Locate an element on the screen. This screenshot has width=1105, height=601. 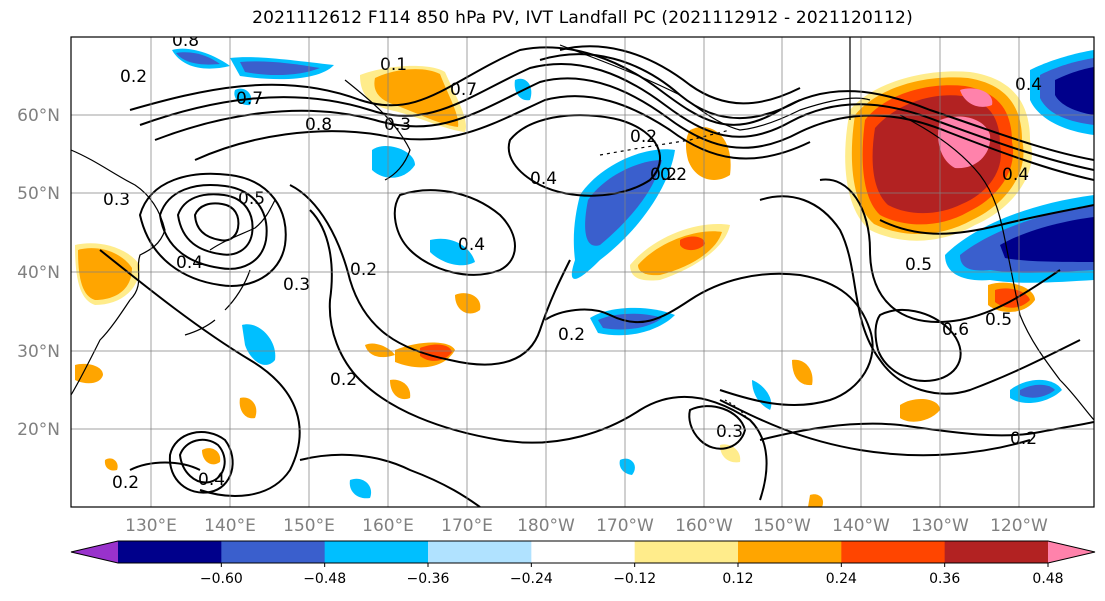
contour-label: 0.5 is located at coordinates (918, 265).